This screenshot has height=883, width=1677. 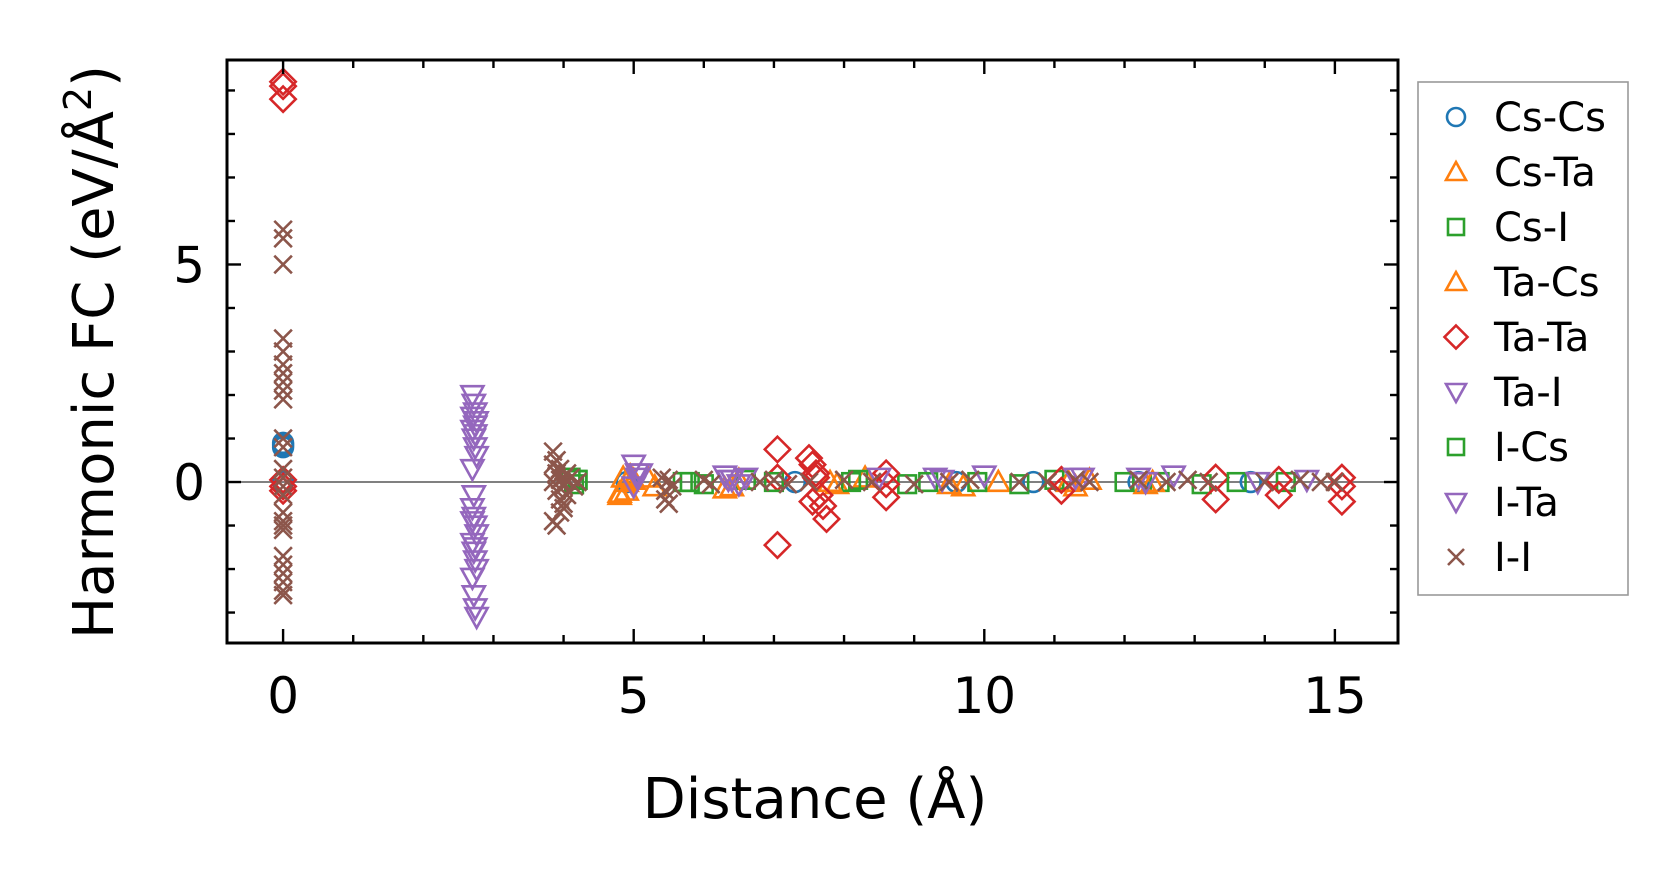 I want to click on legend: Cs-Cs Cs-Ta Cs-I Ta-Cs Ta-Ta Ta-I I-Cs I-Ta I-I, so click(x=1523, y=338).